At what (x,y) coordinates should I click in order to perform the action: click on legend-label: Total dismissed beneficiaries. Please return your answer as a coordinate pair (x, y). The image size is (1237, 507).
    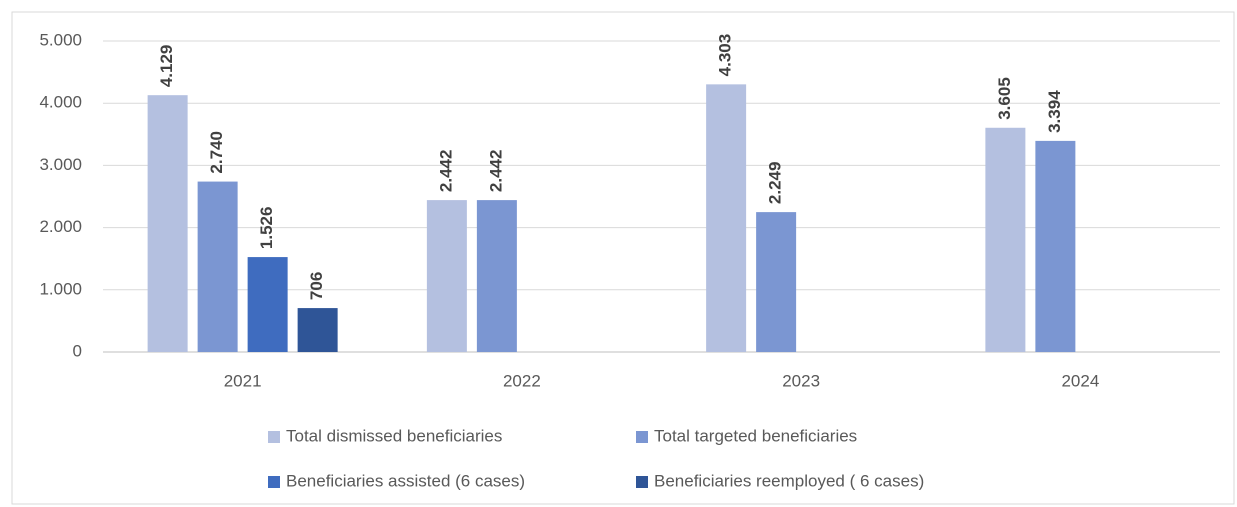
    Looking at the image, I should click on (394, 435).